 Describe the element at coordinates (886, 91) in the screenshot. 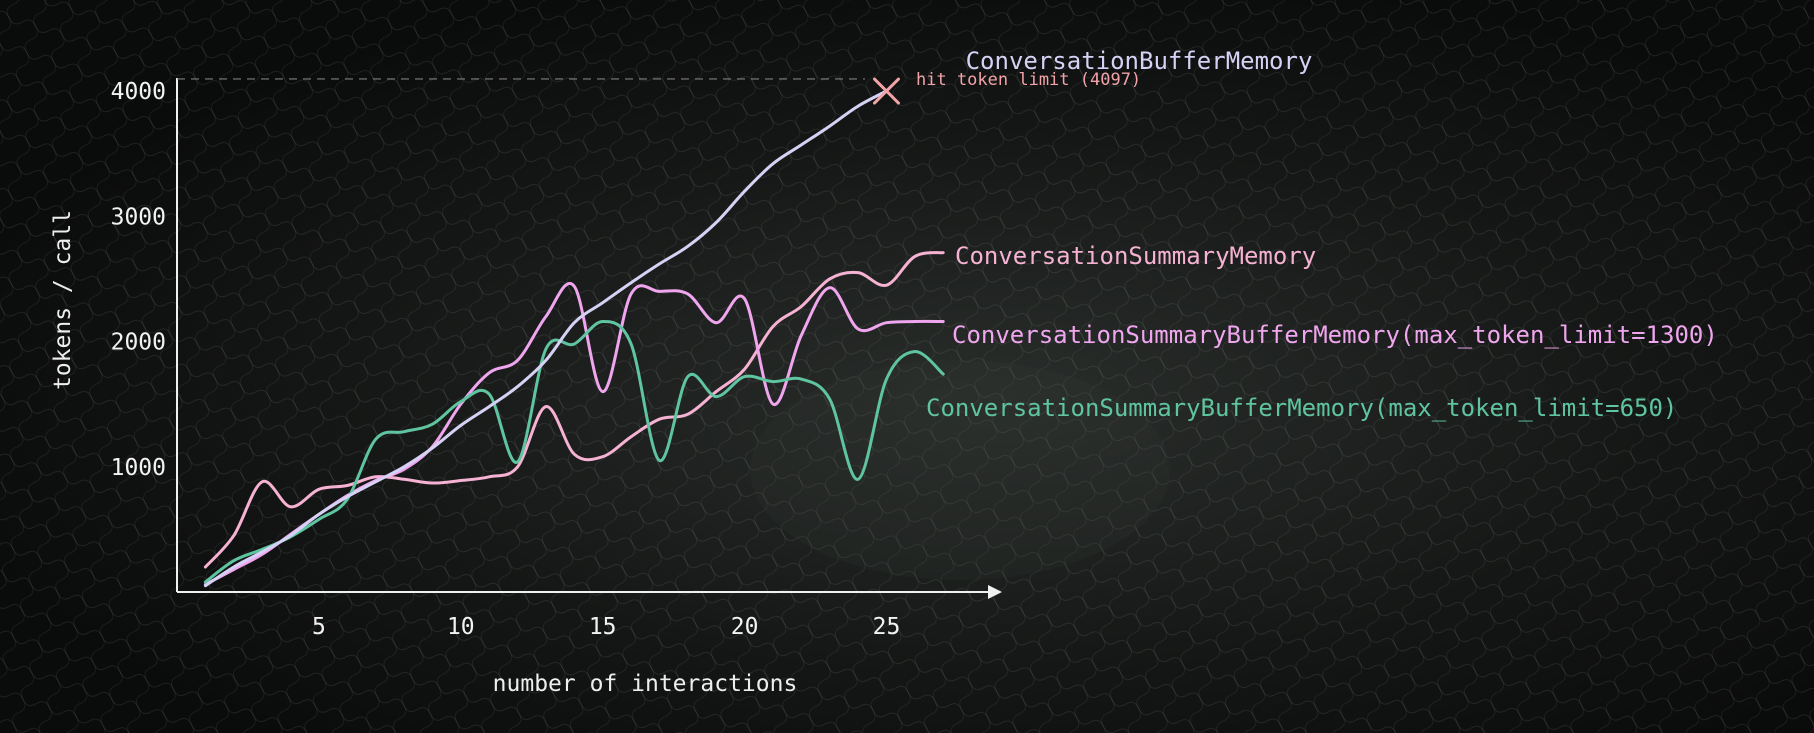

I see `limit-marker` at that location.